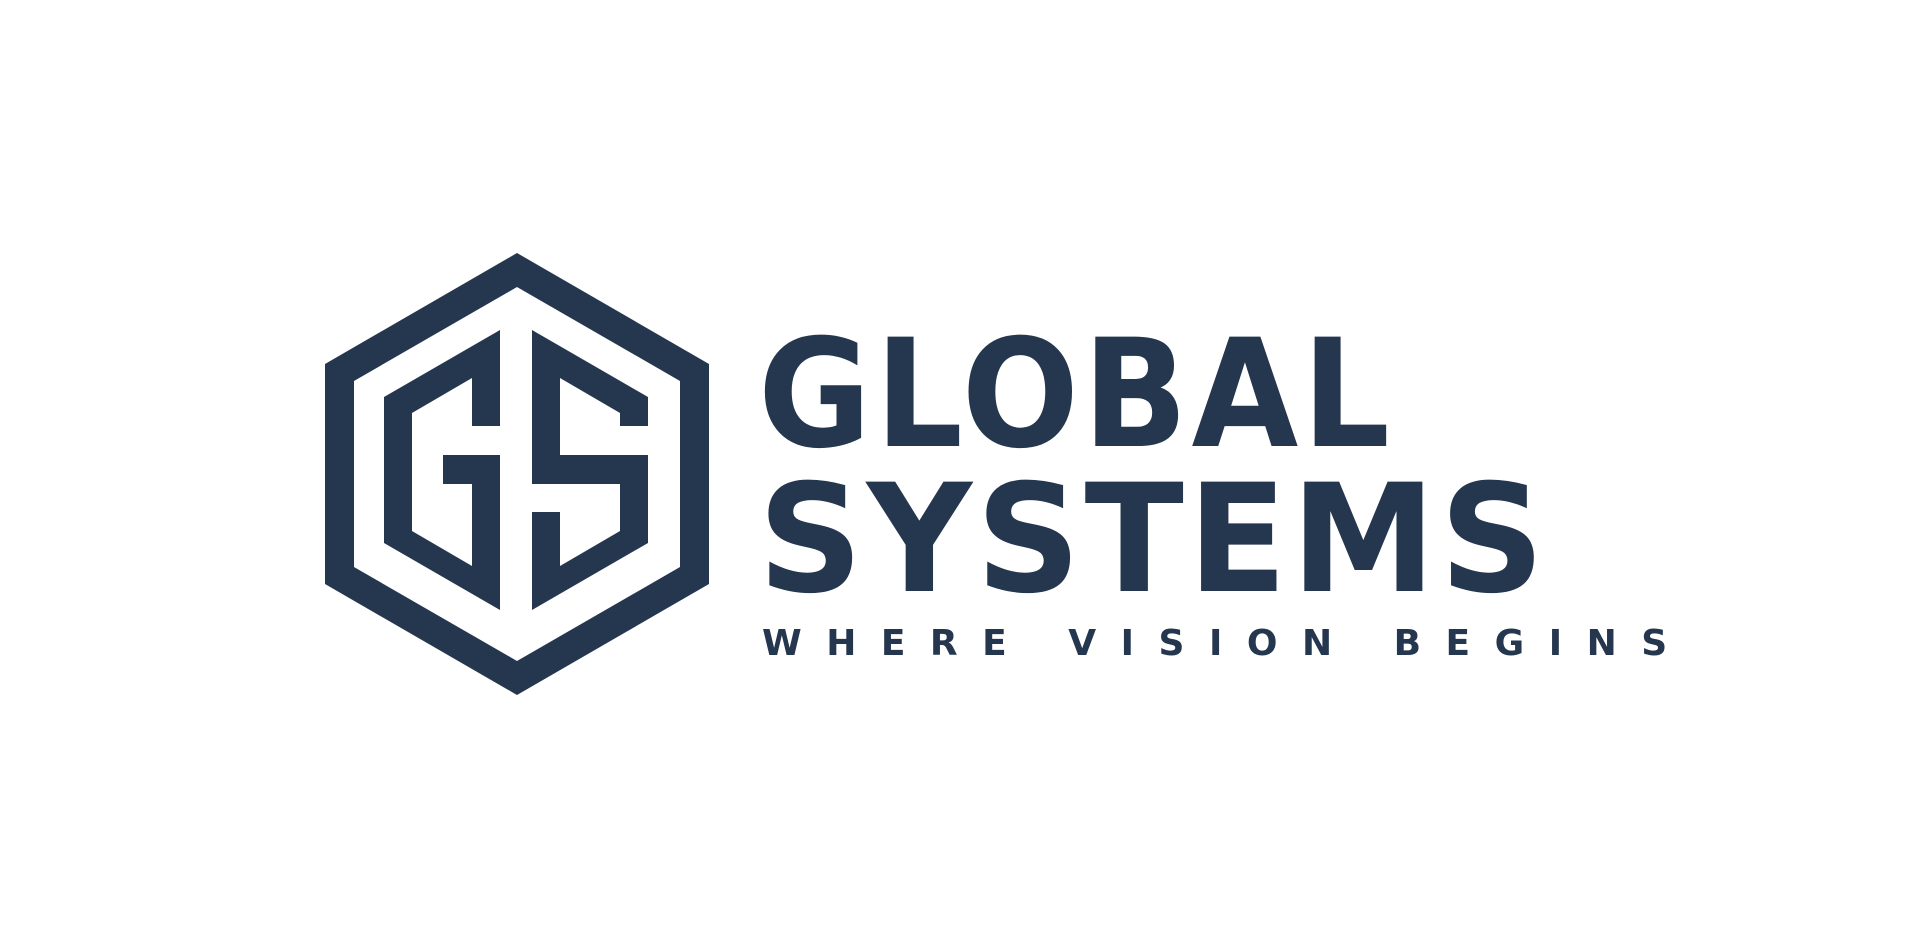  Describe the element at coordinates (1227, 643) in the screenshot. I see `brand-tagline: WHERE VISION BEGINS` at that location.